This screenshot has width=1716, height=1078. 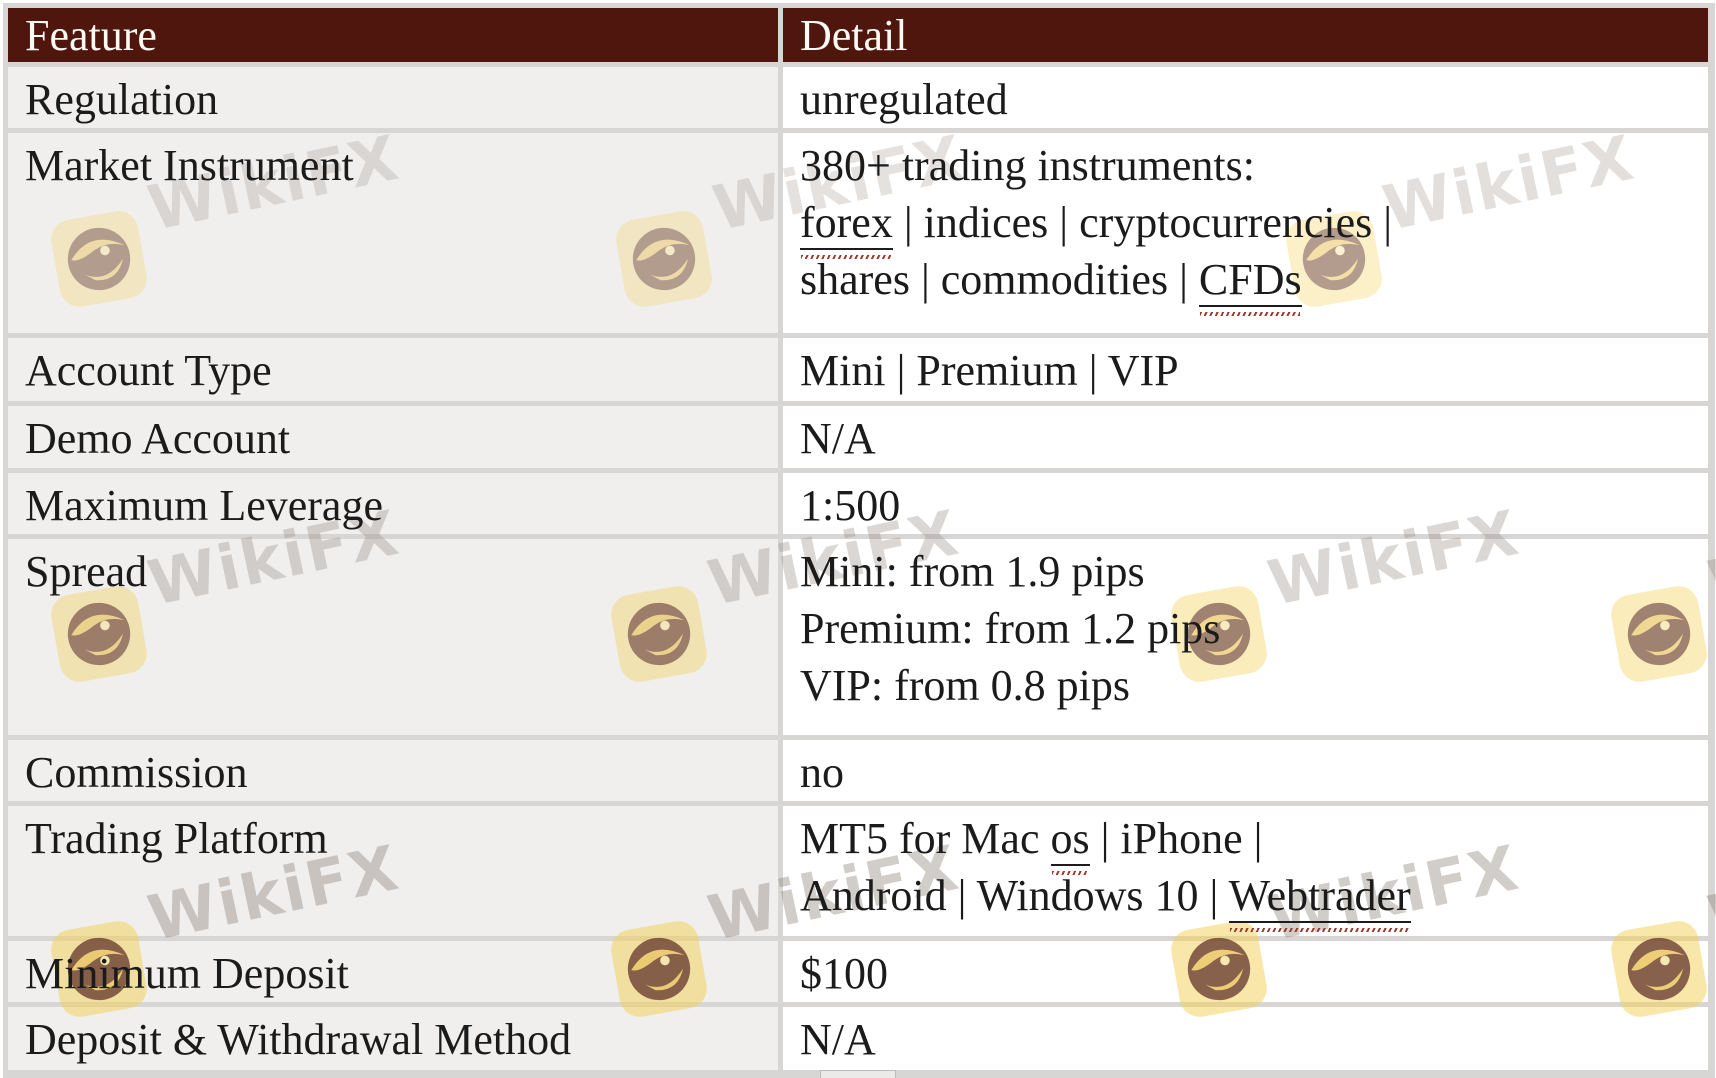 I want to click on detail-text: Premium: from 1.2 pips, so click(x=1010, y=628).